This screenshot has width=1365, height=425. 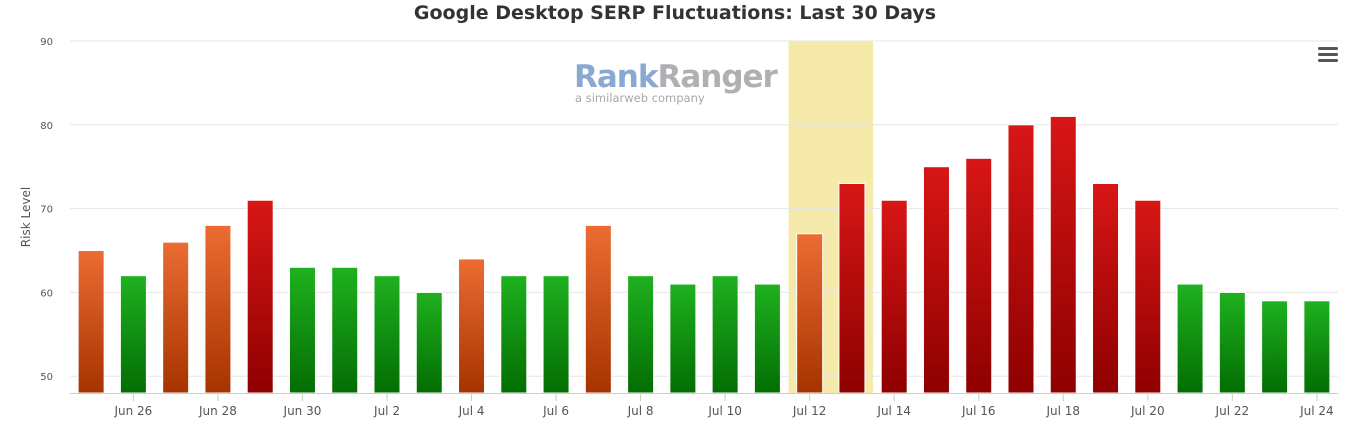 What do you see at coordinates (555, 411) in the screenshot?
I see `x-tick-label: Jul 6` at bounding box center [555, 411].